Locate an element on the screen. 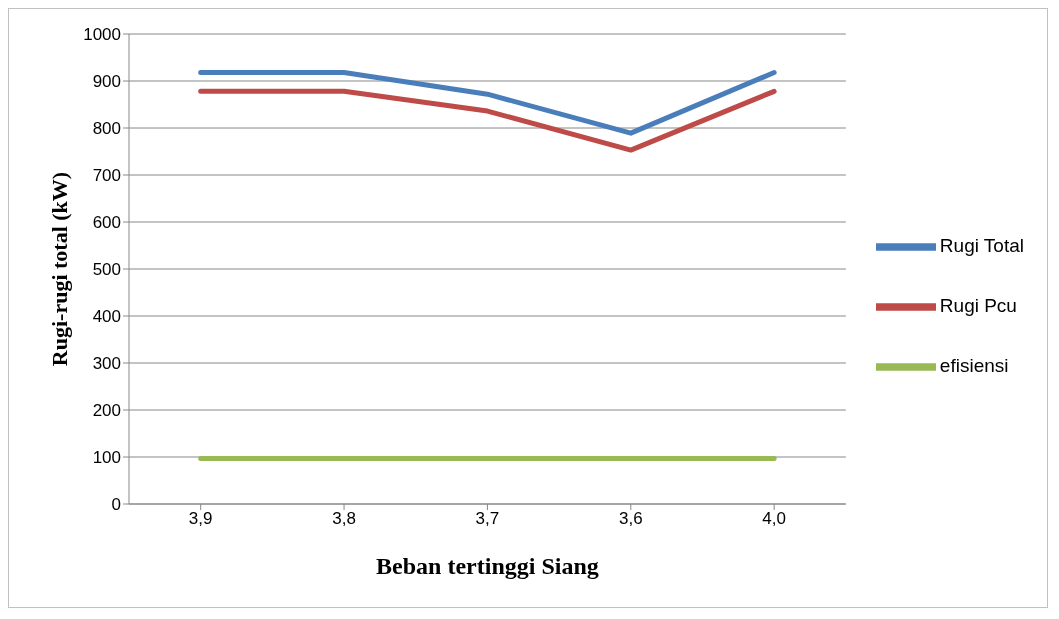 Image resolution: width=1059 pixels, height=619 pixels. y-tick-label: 400 is located at coordinates (106, 317).